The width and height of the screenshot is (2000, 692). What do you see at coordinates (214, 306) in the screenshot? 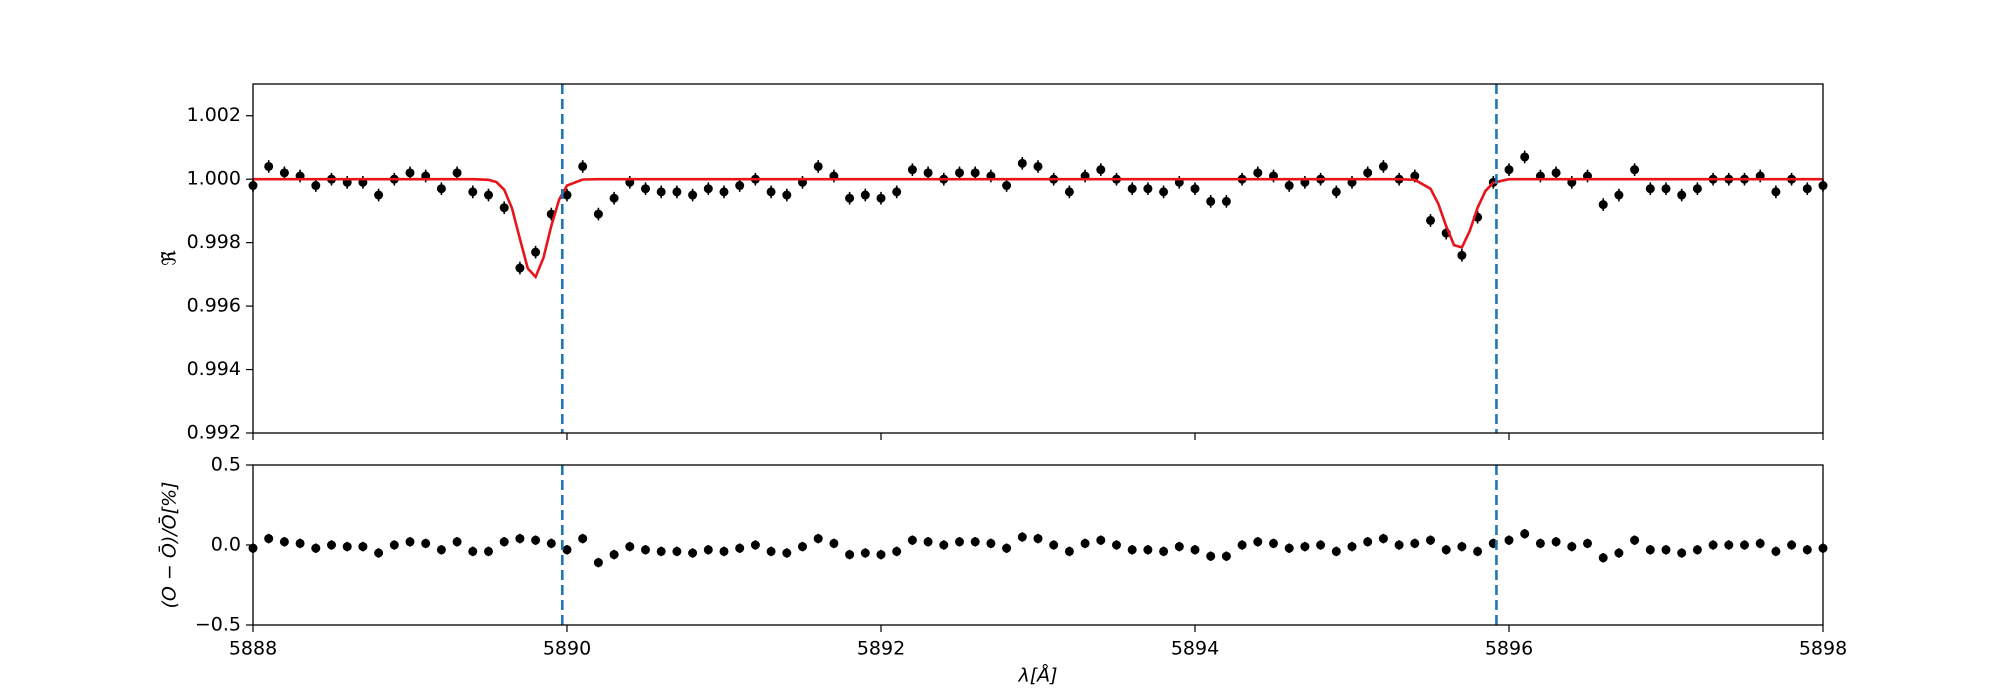
I see `y-tick-label: 0.996` at bounding box center [214, 306].